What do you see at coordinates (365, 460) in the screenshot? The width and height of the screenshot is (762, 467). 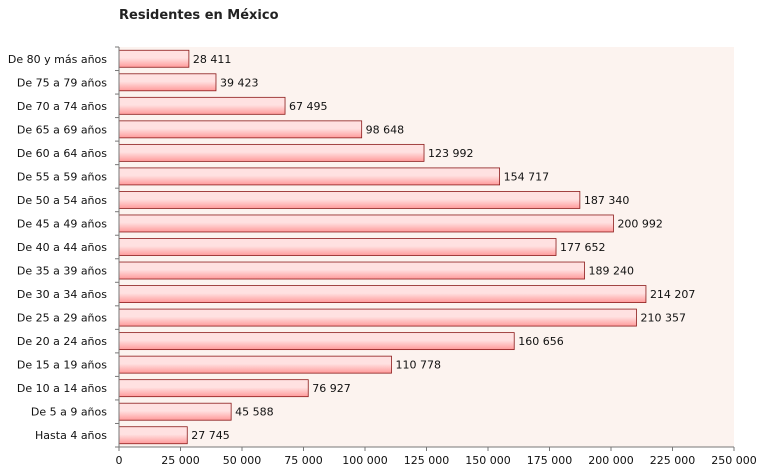 I see `x-tick-label: 100 000` at bounding box center [365, 460].